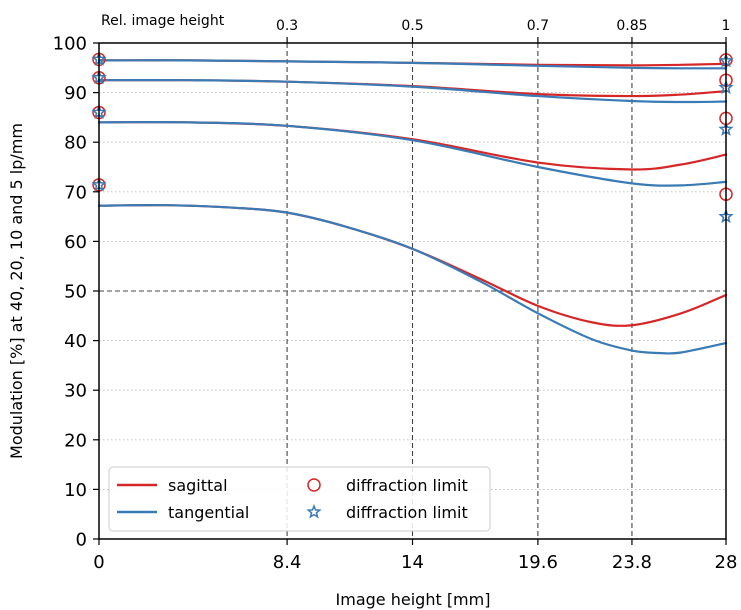 Image resolution: width=741 pixels, height=610 pixels. I want to click on y-tick-label: 70, so click(75, 192).